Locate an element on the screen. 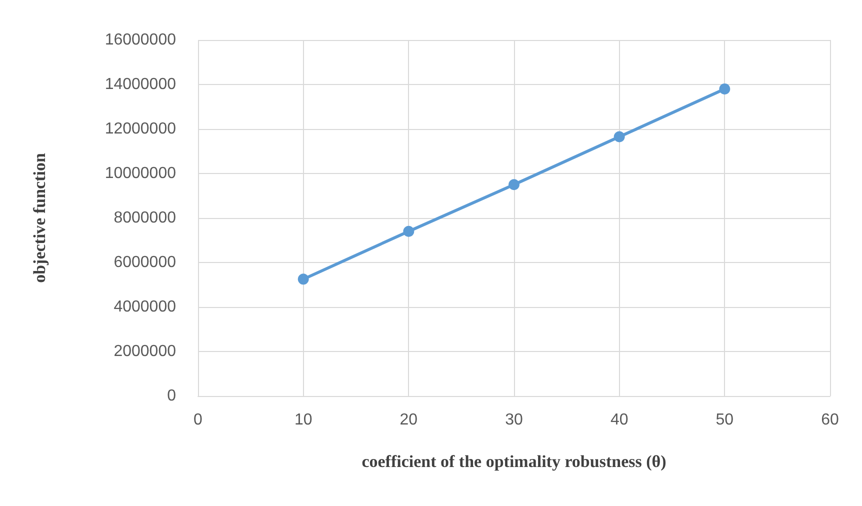 The height and width of the screenshot is (506, 862). y-tick-label: 12000000 is located at coordinates (140, 129).